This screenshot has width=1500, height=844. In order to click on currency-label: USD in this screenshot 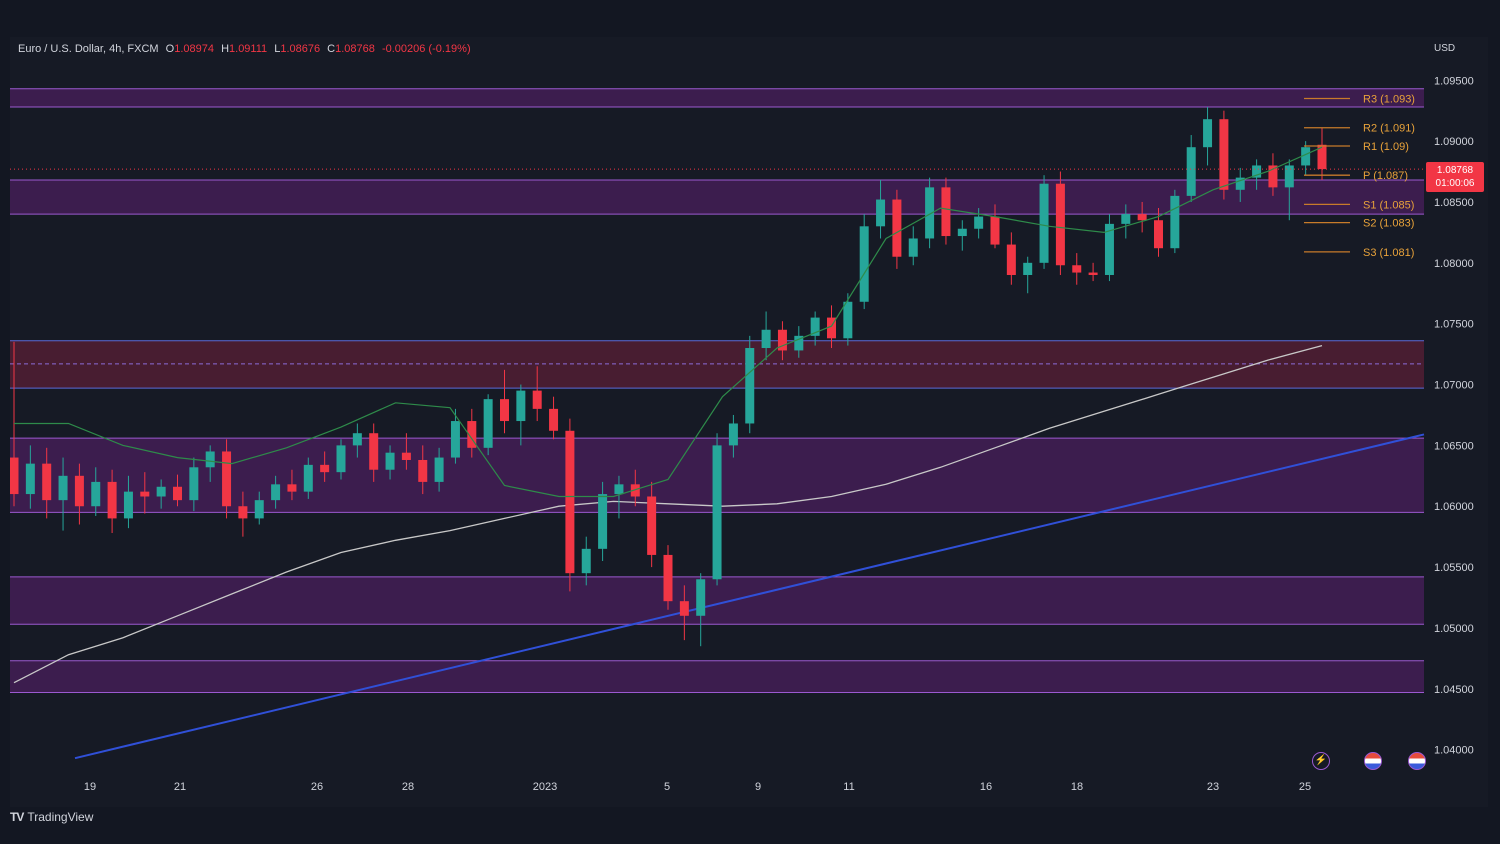, I will do `click(1445, 48)`.